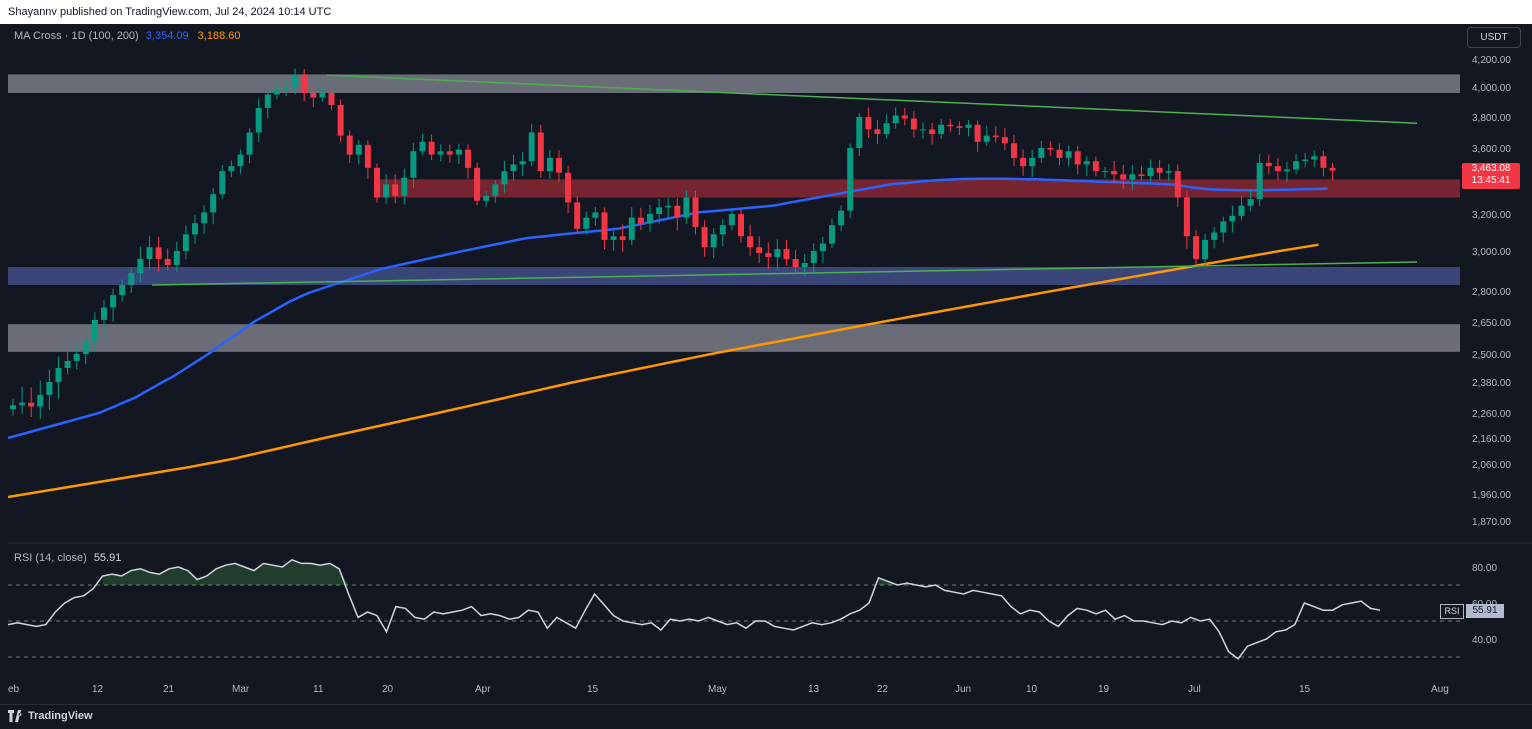  I want to click on rsi-tag-value: 55.91, so click(1485, 611).